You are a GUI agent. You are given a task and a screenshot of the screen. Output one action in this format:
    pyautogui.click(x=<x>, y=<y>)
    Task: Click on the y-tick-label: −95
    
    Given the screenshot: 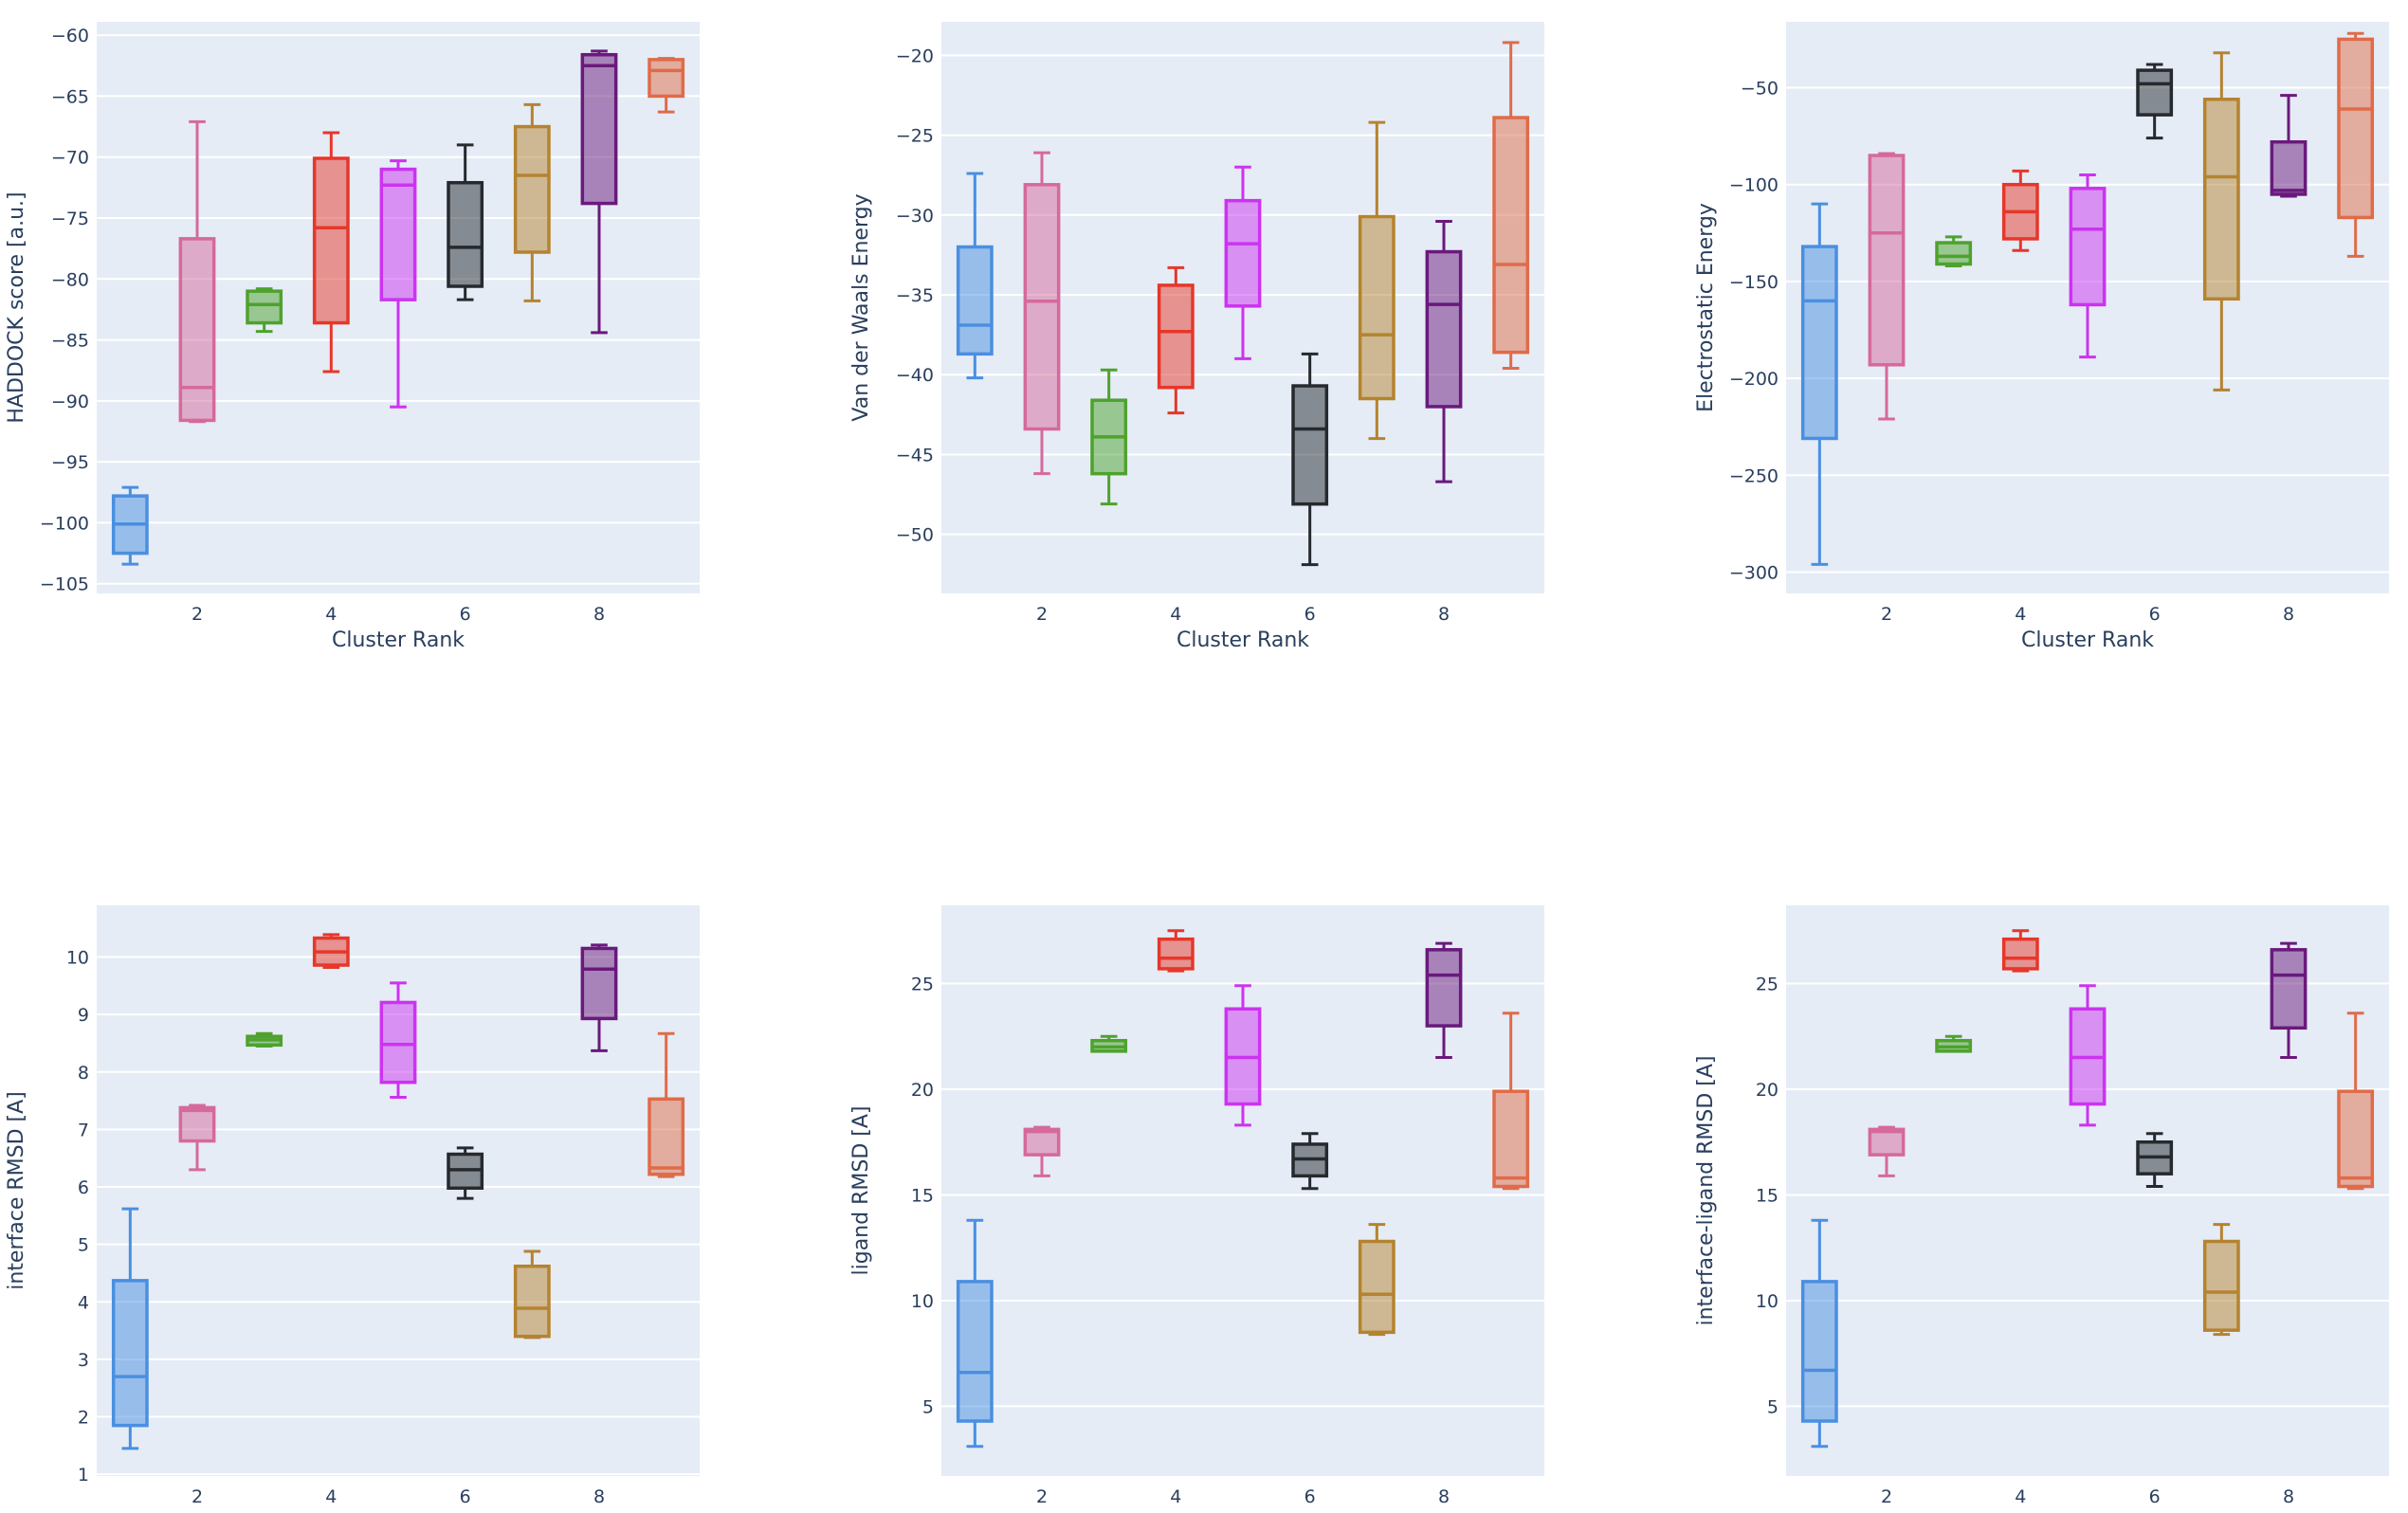 What is the action you would take?
    pyautogui.click(x=70, y=462)
    